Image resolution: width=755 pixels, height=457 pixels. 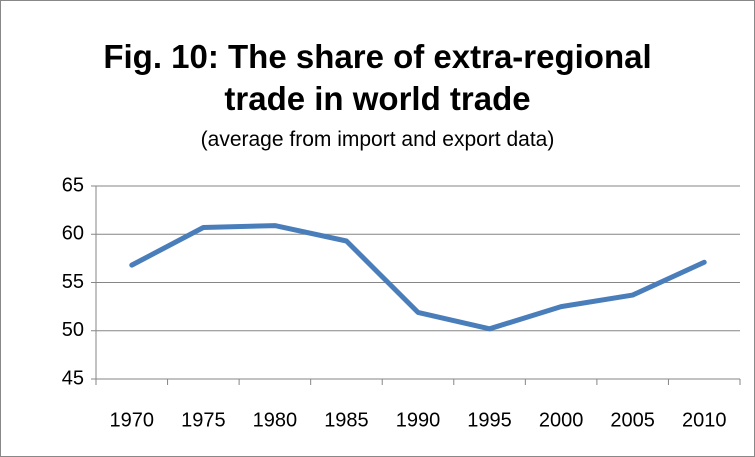 What do you see at coordinates (632, 420) in the screenshot?
I see `x-tick-label: 2005` at bounding box center [632, 420].